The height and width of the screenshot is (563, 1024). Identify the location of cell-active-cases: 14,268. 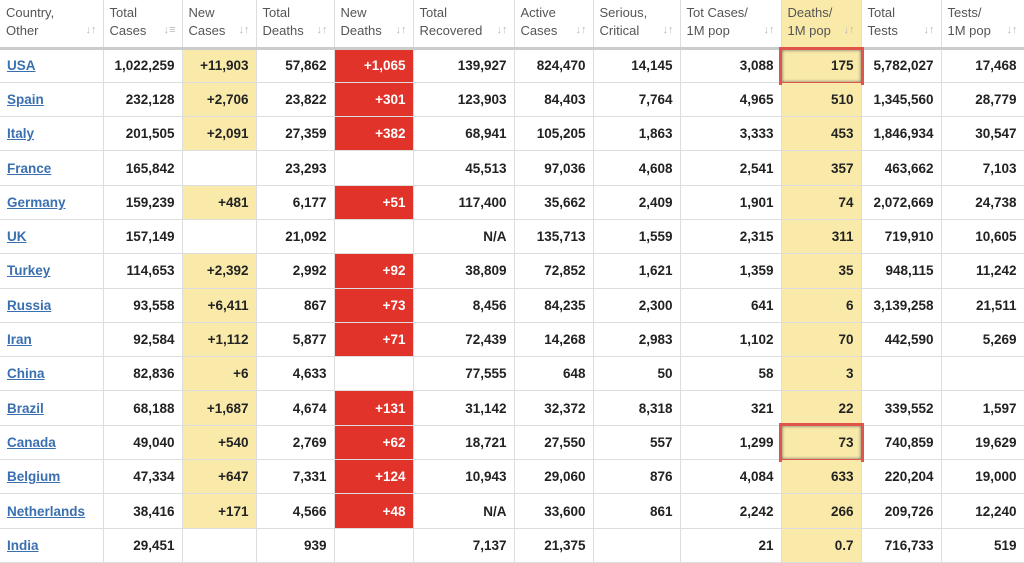
(554, 340).